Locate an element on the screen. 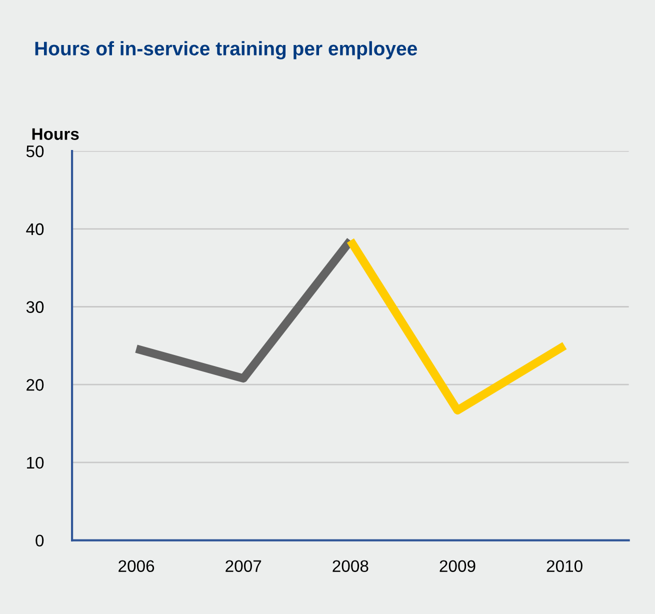 This screenshot has width=655, height=614. y-tick-label: 10 is located at coordinates (35, 462).